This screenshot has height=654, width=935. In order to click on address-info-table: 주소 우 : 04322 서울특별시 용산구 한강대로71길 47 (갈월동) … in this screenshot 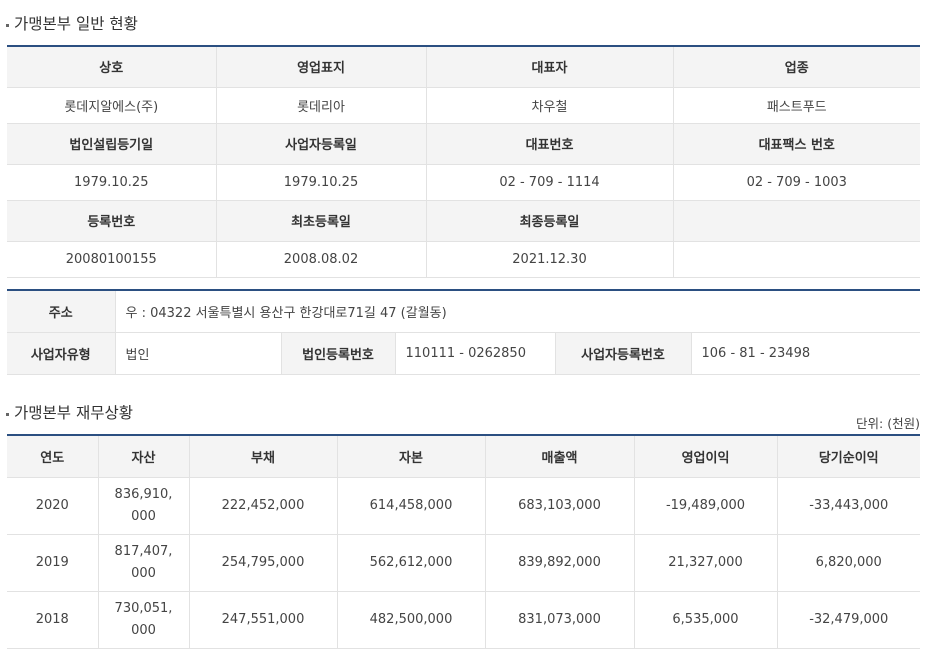, I will do `click(463, 332)`.